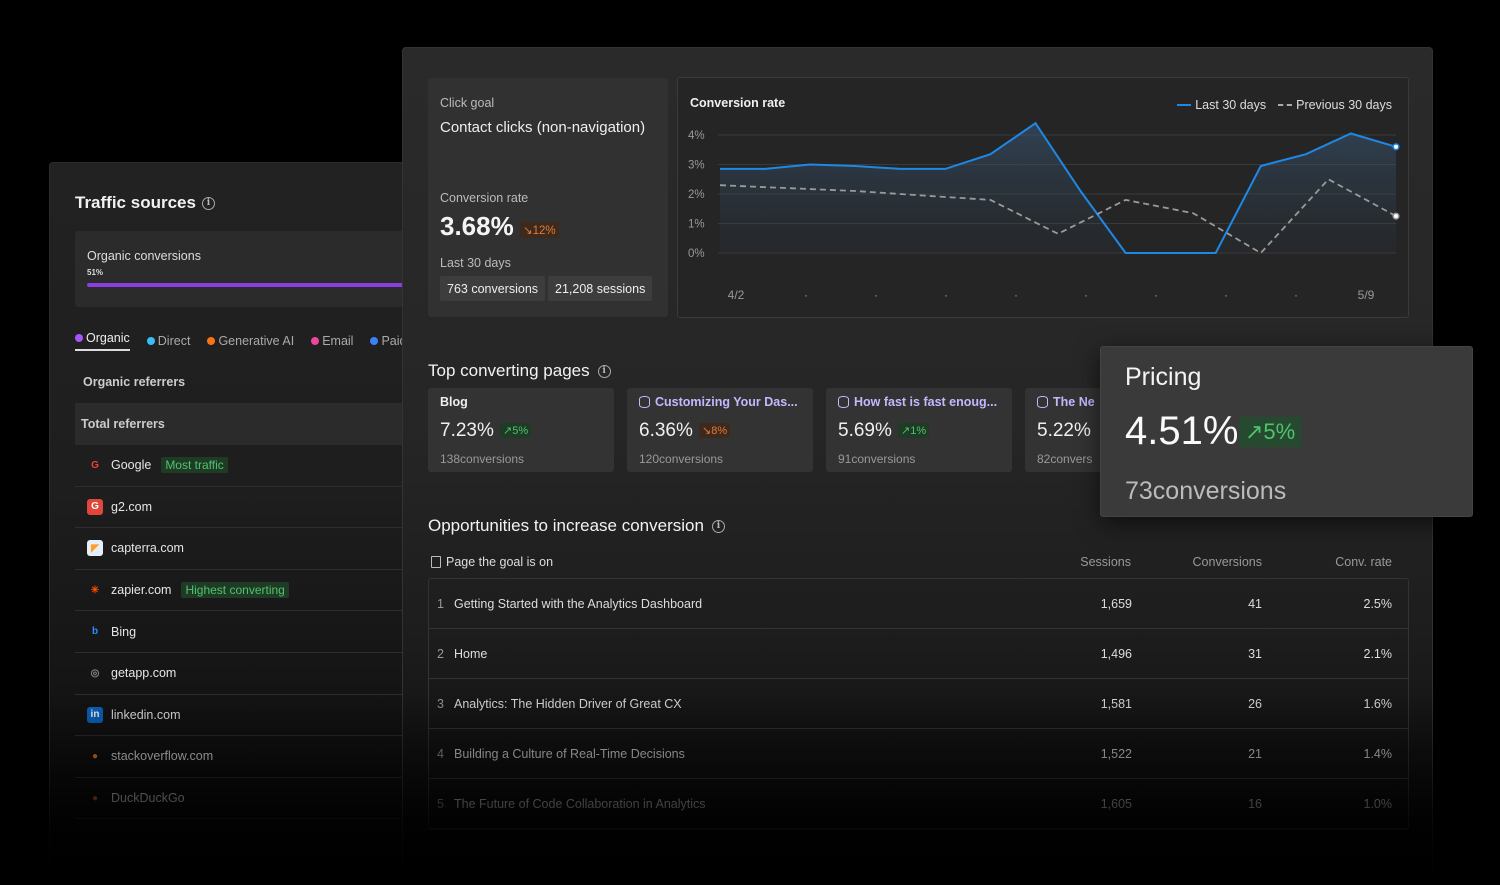 The width and height of the screenshot is (1500, 885). I want to click on referrer-row: ● DuckDuckGo, so click(261, 799).